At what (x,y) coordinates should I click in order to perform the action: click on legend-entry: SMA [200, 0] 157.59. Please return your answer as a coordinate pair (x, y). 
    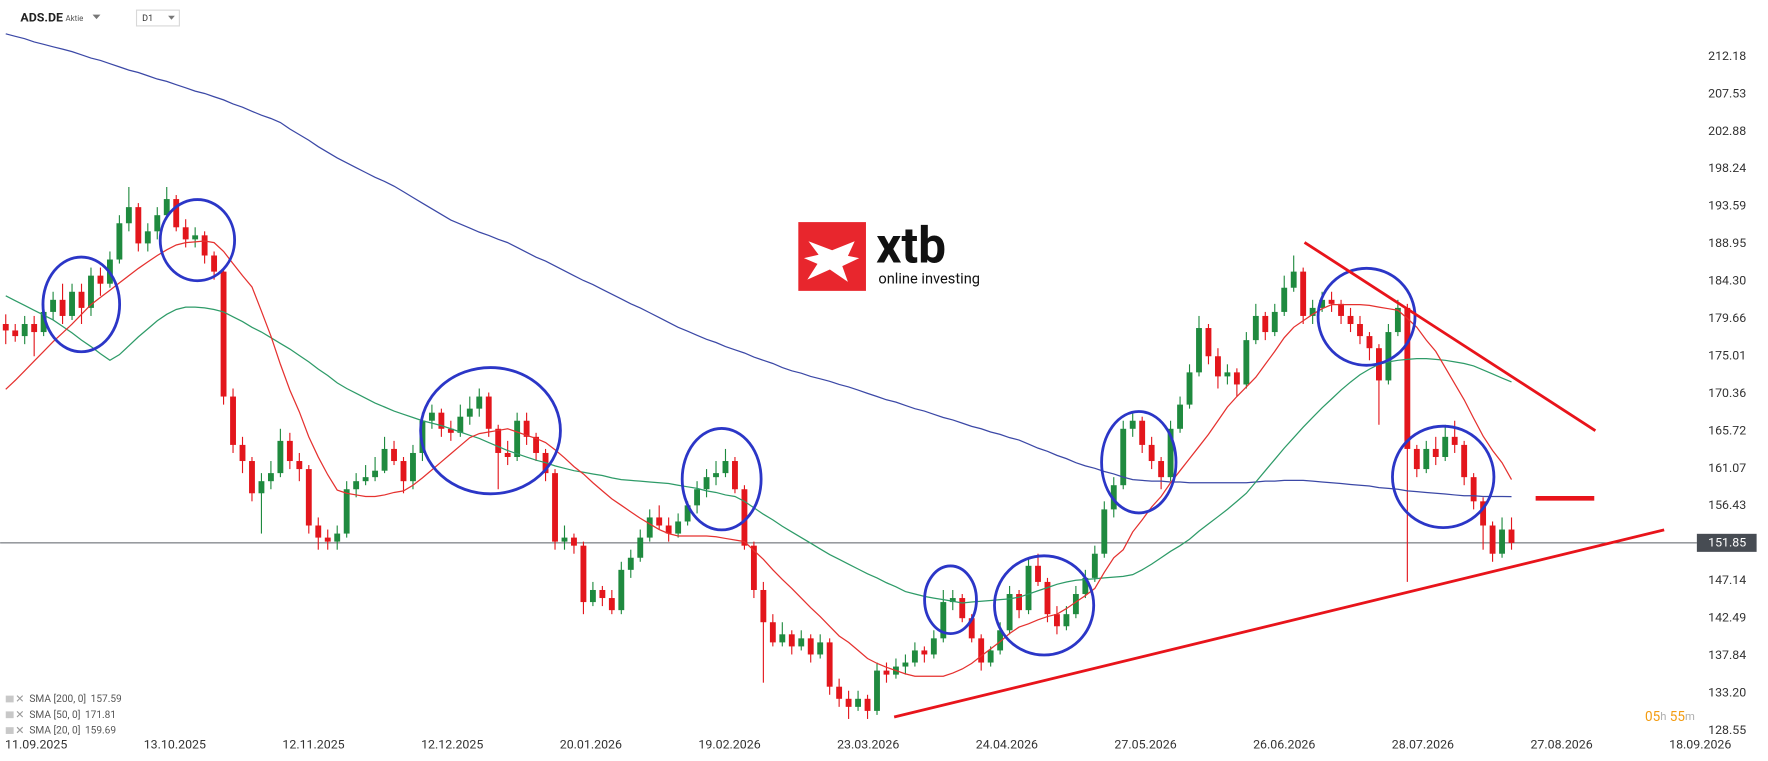
    Looking at the image, I should click on (75, 699).